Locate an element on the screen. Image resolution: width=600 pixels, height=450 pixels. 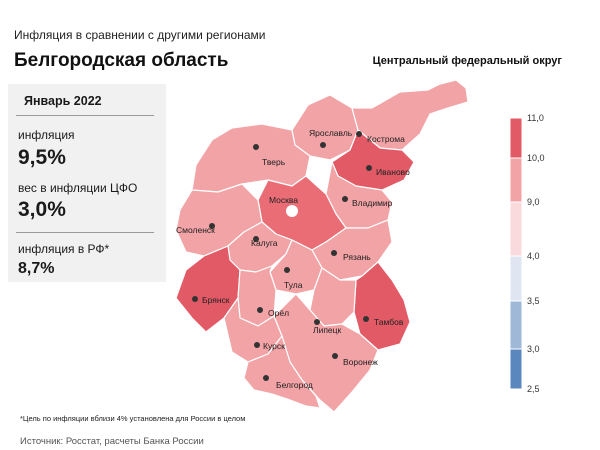
city-label-ivanovo: Иваново is located at coordinates (393, 172).